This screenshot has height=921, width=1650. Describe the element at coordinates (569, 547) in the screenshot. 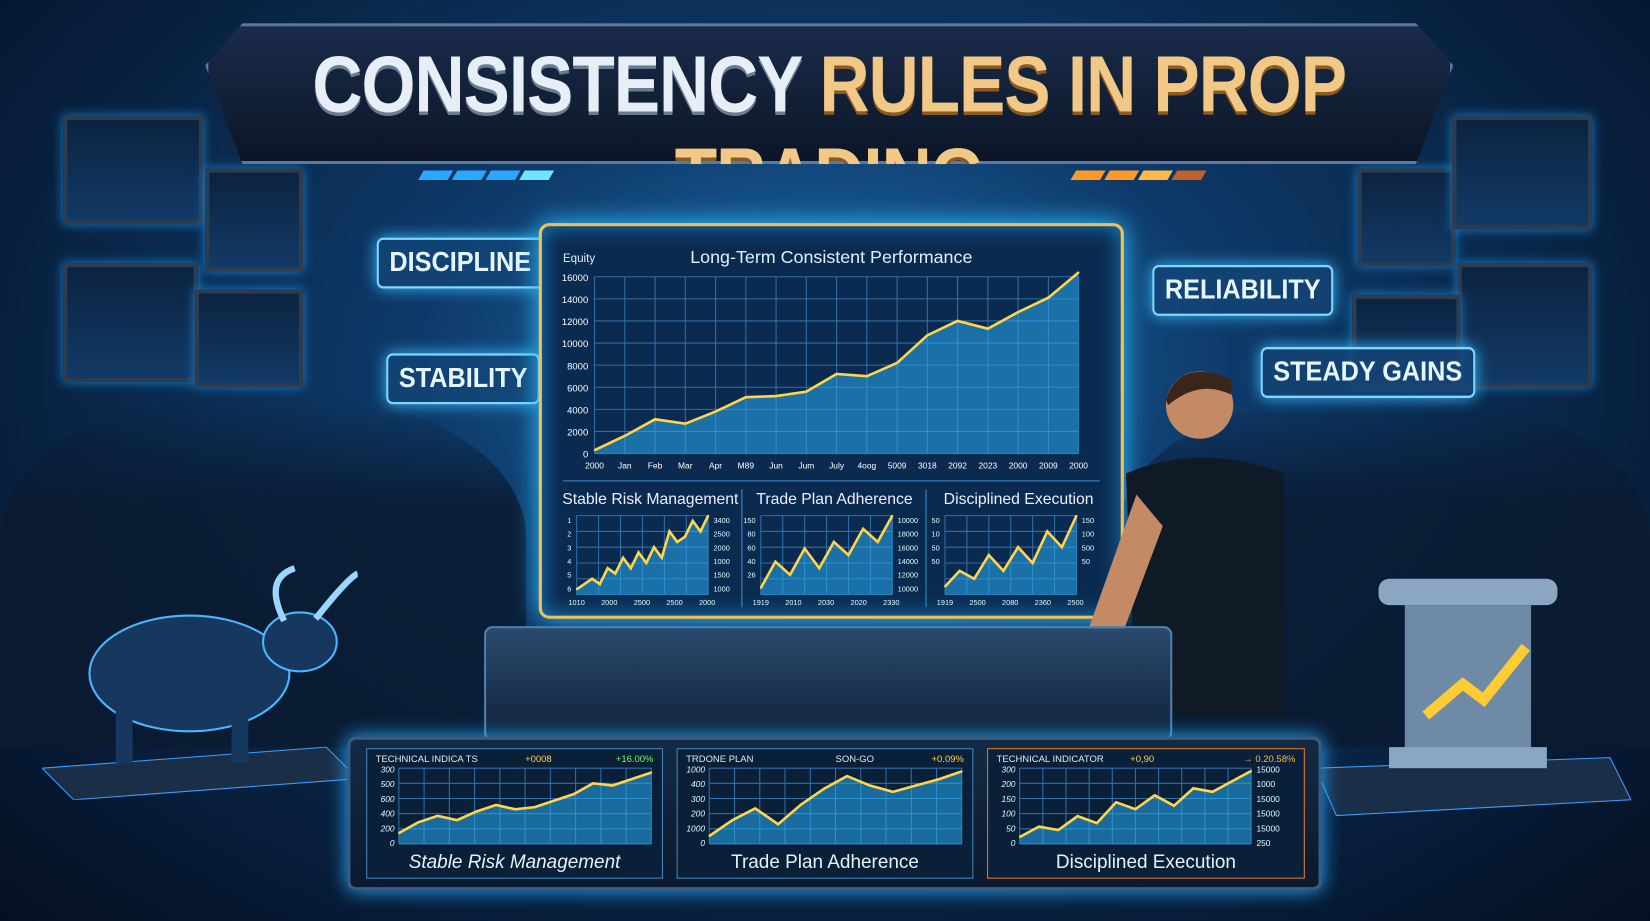

I see `y-tick-label: 3` at that location.